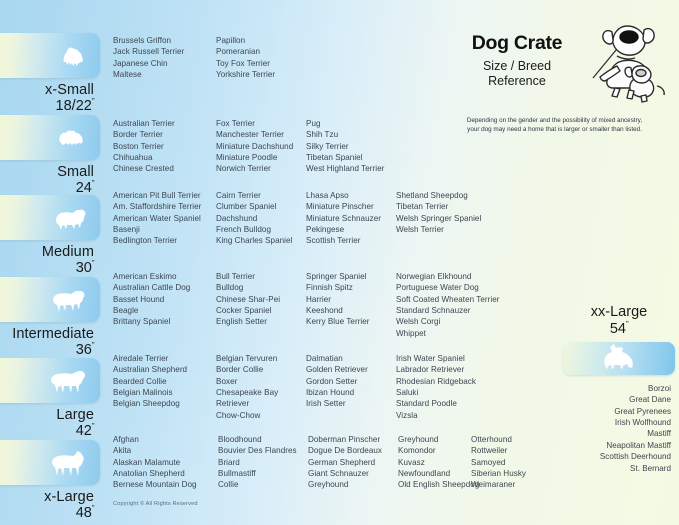 The height and width of the screenshot is (525, 679). I want to click on breed-item: Brussels Griffon, so click(142, 40).